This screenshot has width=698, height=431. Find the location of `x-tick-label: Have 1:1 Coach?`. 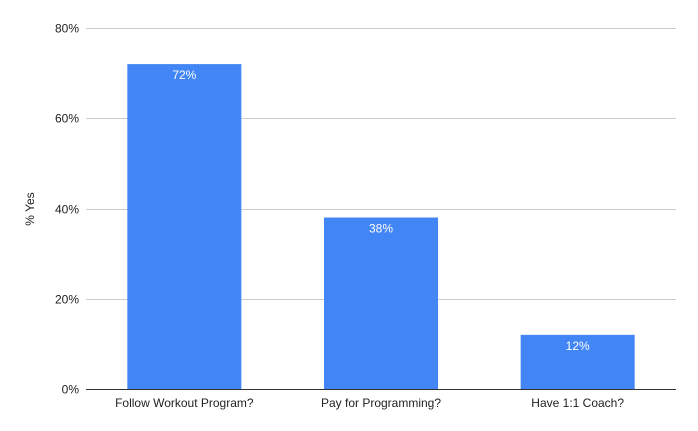

x-tick-label: Have 1:1 Coach? is located at coordinates (577, 403).